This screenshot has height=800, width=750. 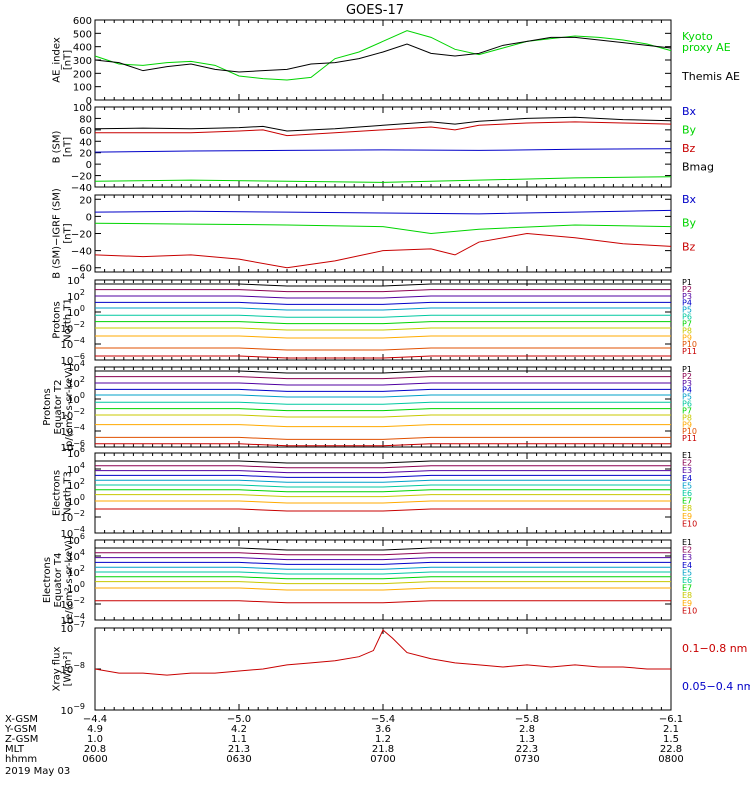 What do you see at coordinates (383, 55) in the screenshot?
I see `series-line-kyoto` at bounding box center [383, 55].